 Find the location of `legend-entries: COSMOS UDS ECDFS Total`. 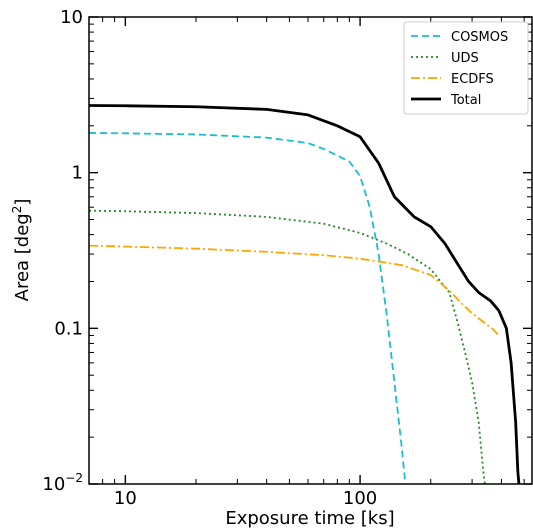

legend-entries: COSMOS UDS ECDFS Total is located at coordinates (459, 69).